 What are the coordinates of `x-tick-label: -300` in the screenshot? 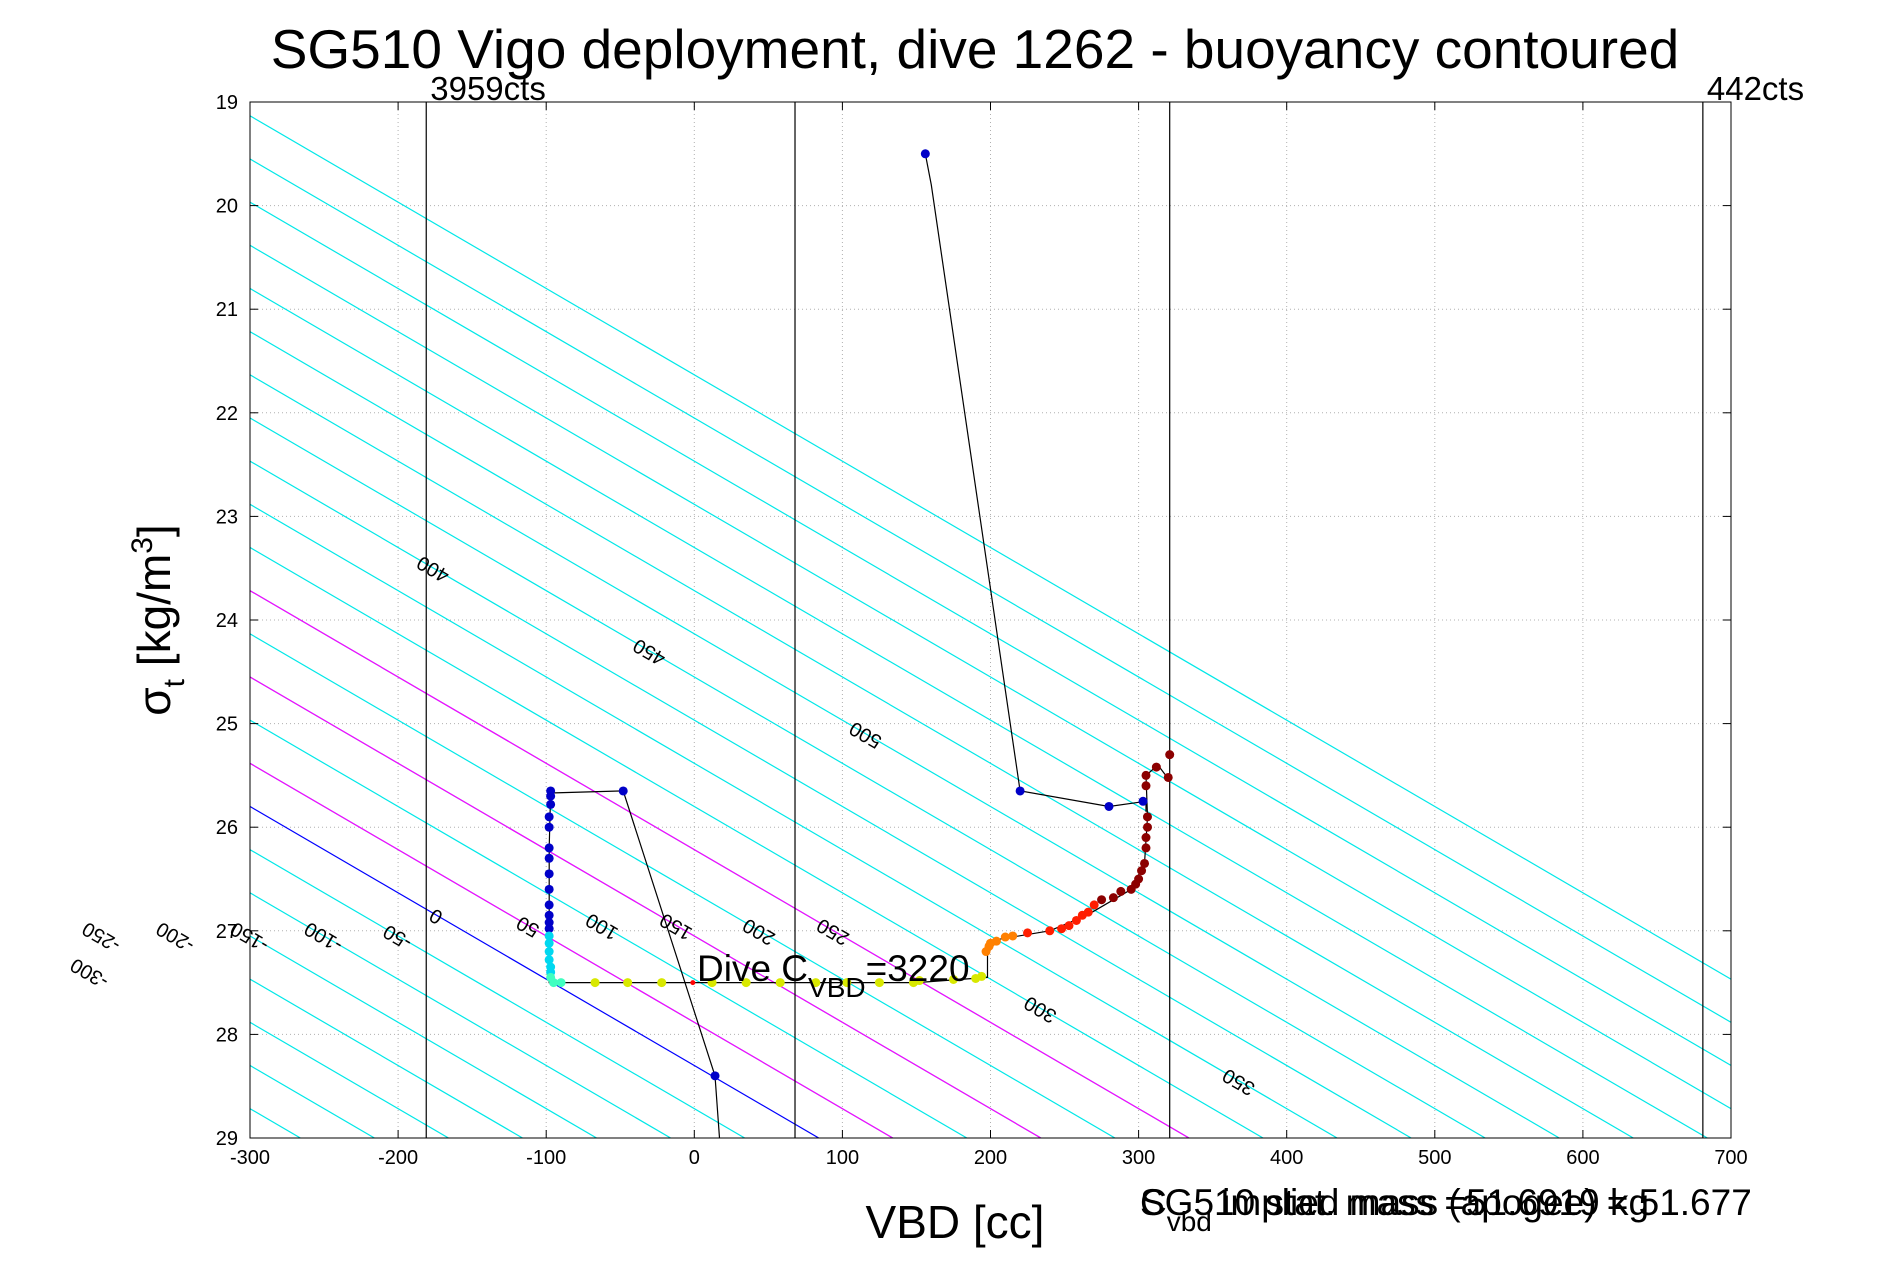 It's located at (250, 1158).